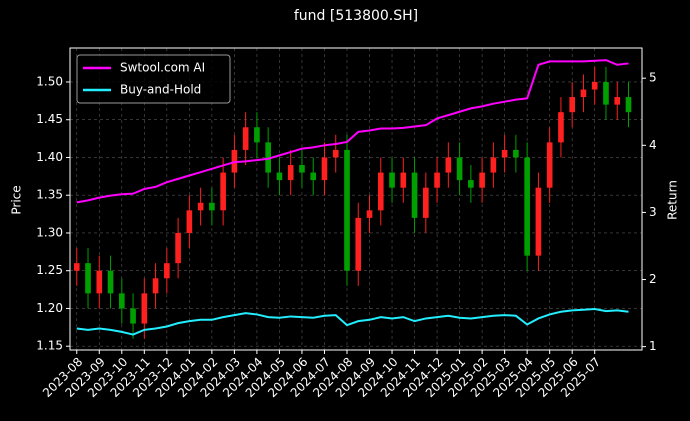 This screenshot has height=421, width=690. Describe the element at coordinates (653, 145) in the screenshot. I see `y2-tick-label: 4` at that location.